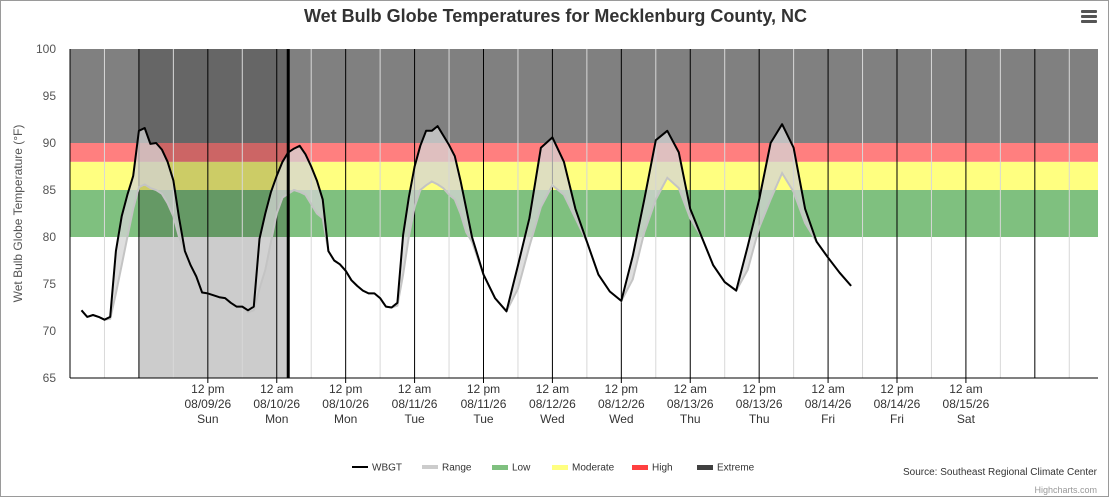 The width and height of the screenshot is (1111, 499). I want to click on band-moderate, so click(584, 175).